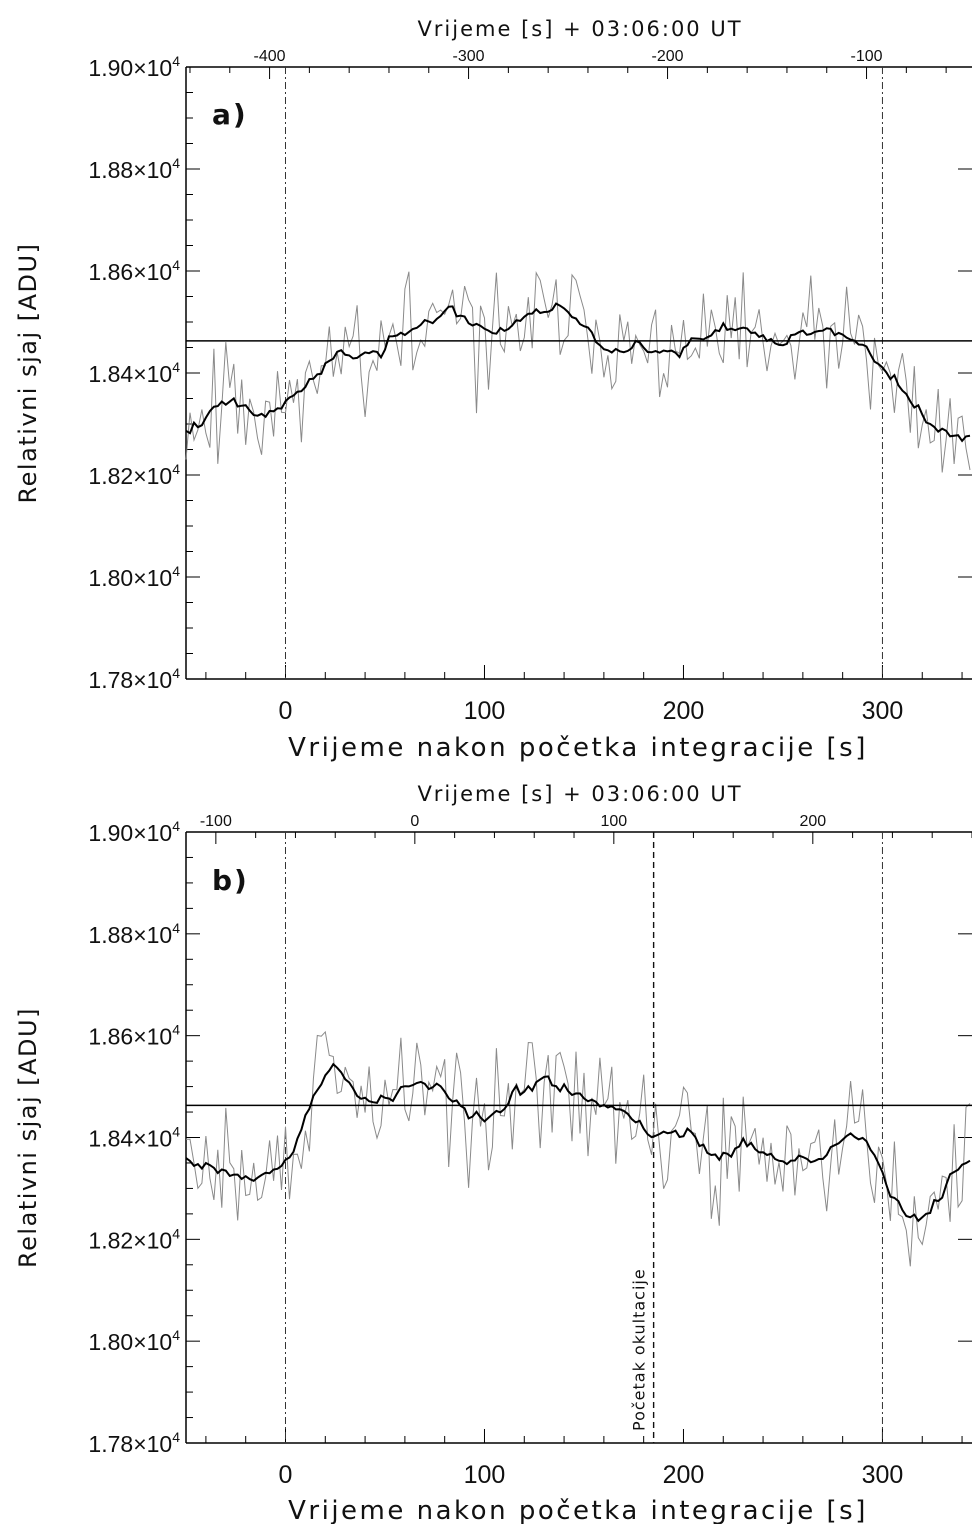 The width and height of the screenshot is (972, 1524). Describe the element at coordinates (414, 821) in the screenshot. I see `top-tick-label: 0` at that location.